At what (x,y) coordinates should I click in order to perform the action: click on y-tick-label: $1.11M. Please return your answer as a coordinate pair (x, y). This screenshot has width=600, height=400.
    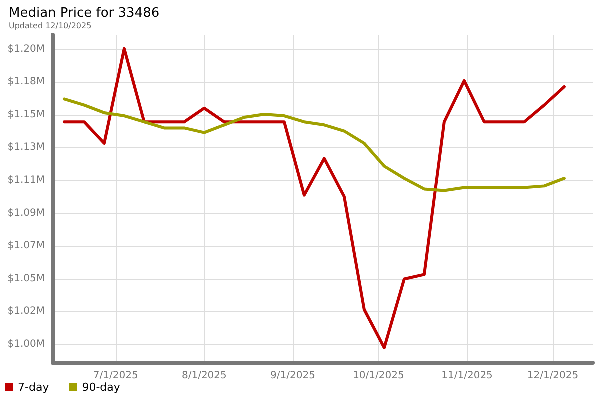
    Looking at the image, I should click on (26, 180).